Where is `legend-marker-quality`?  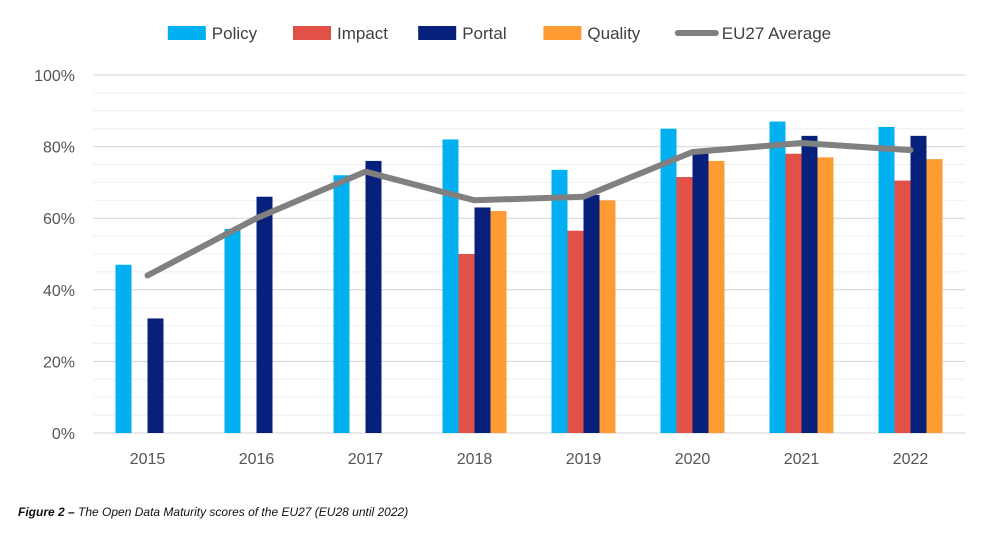 legend-marker-quality is located at coordinates (562, 33).